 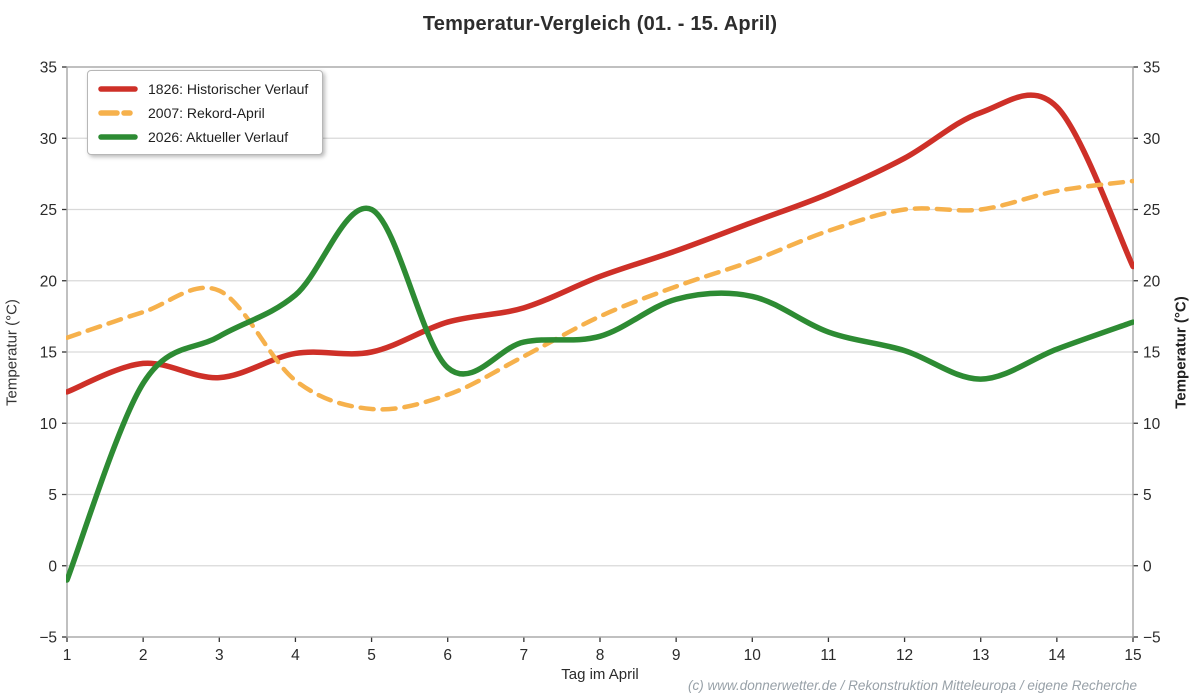 I want to click on svg-text: 6, so click(x=447, y=655).